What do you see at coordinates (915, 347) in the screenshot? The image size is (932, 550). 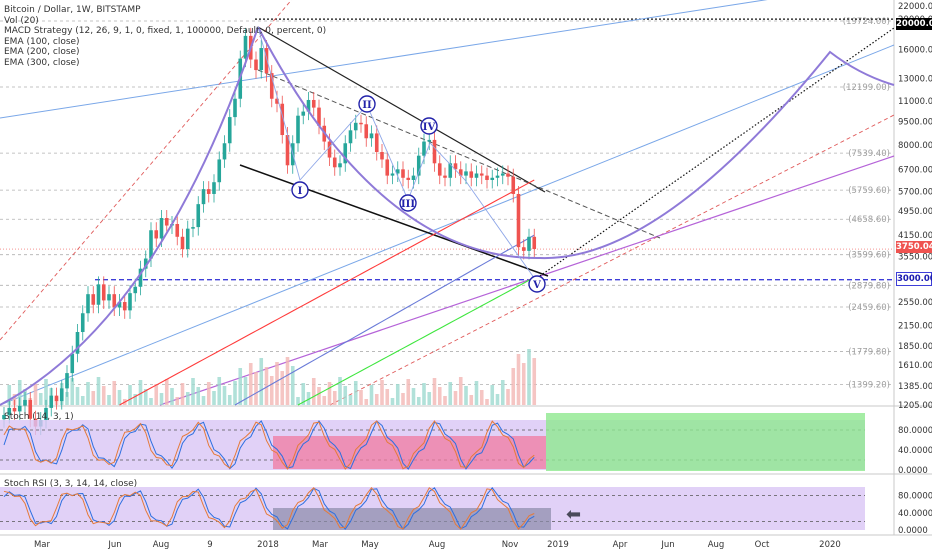 I see `price-axis-tick: 1850.00` at bounding box center [915, 347].